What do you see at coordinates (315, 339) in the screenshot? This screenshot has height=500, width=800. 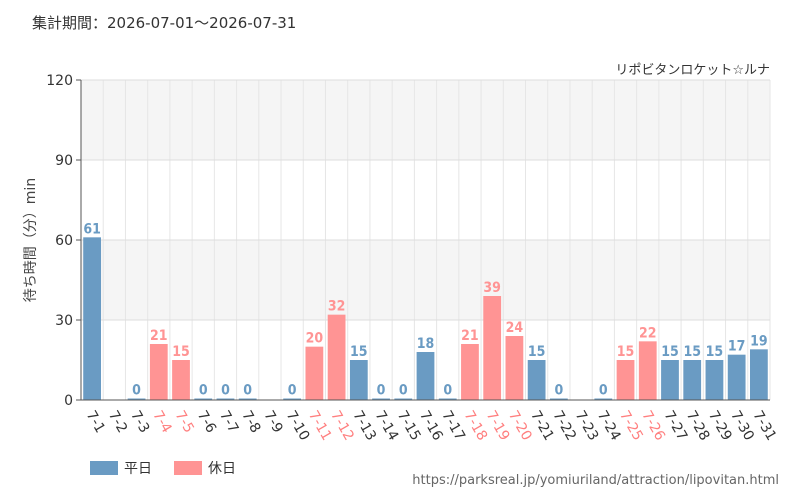 I see `data-label-7-11: 20` at bounding box center [315, 339].